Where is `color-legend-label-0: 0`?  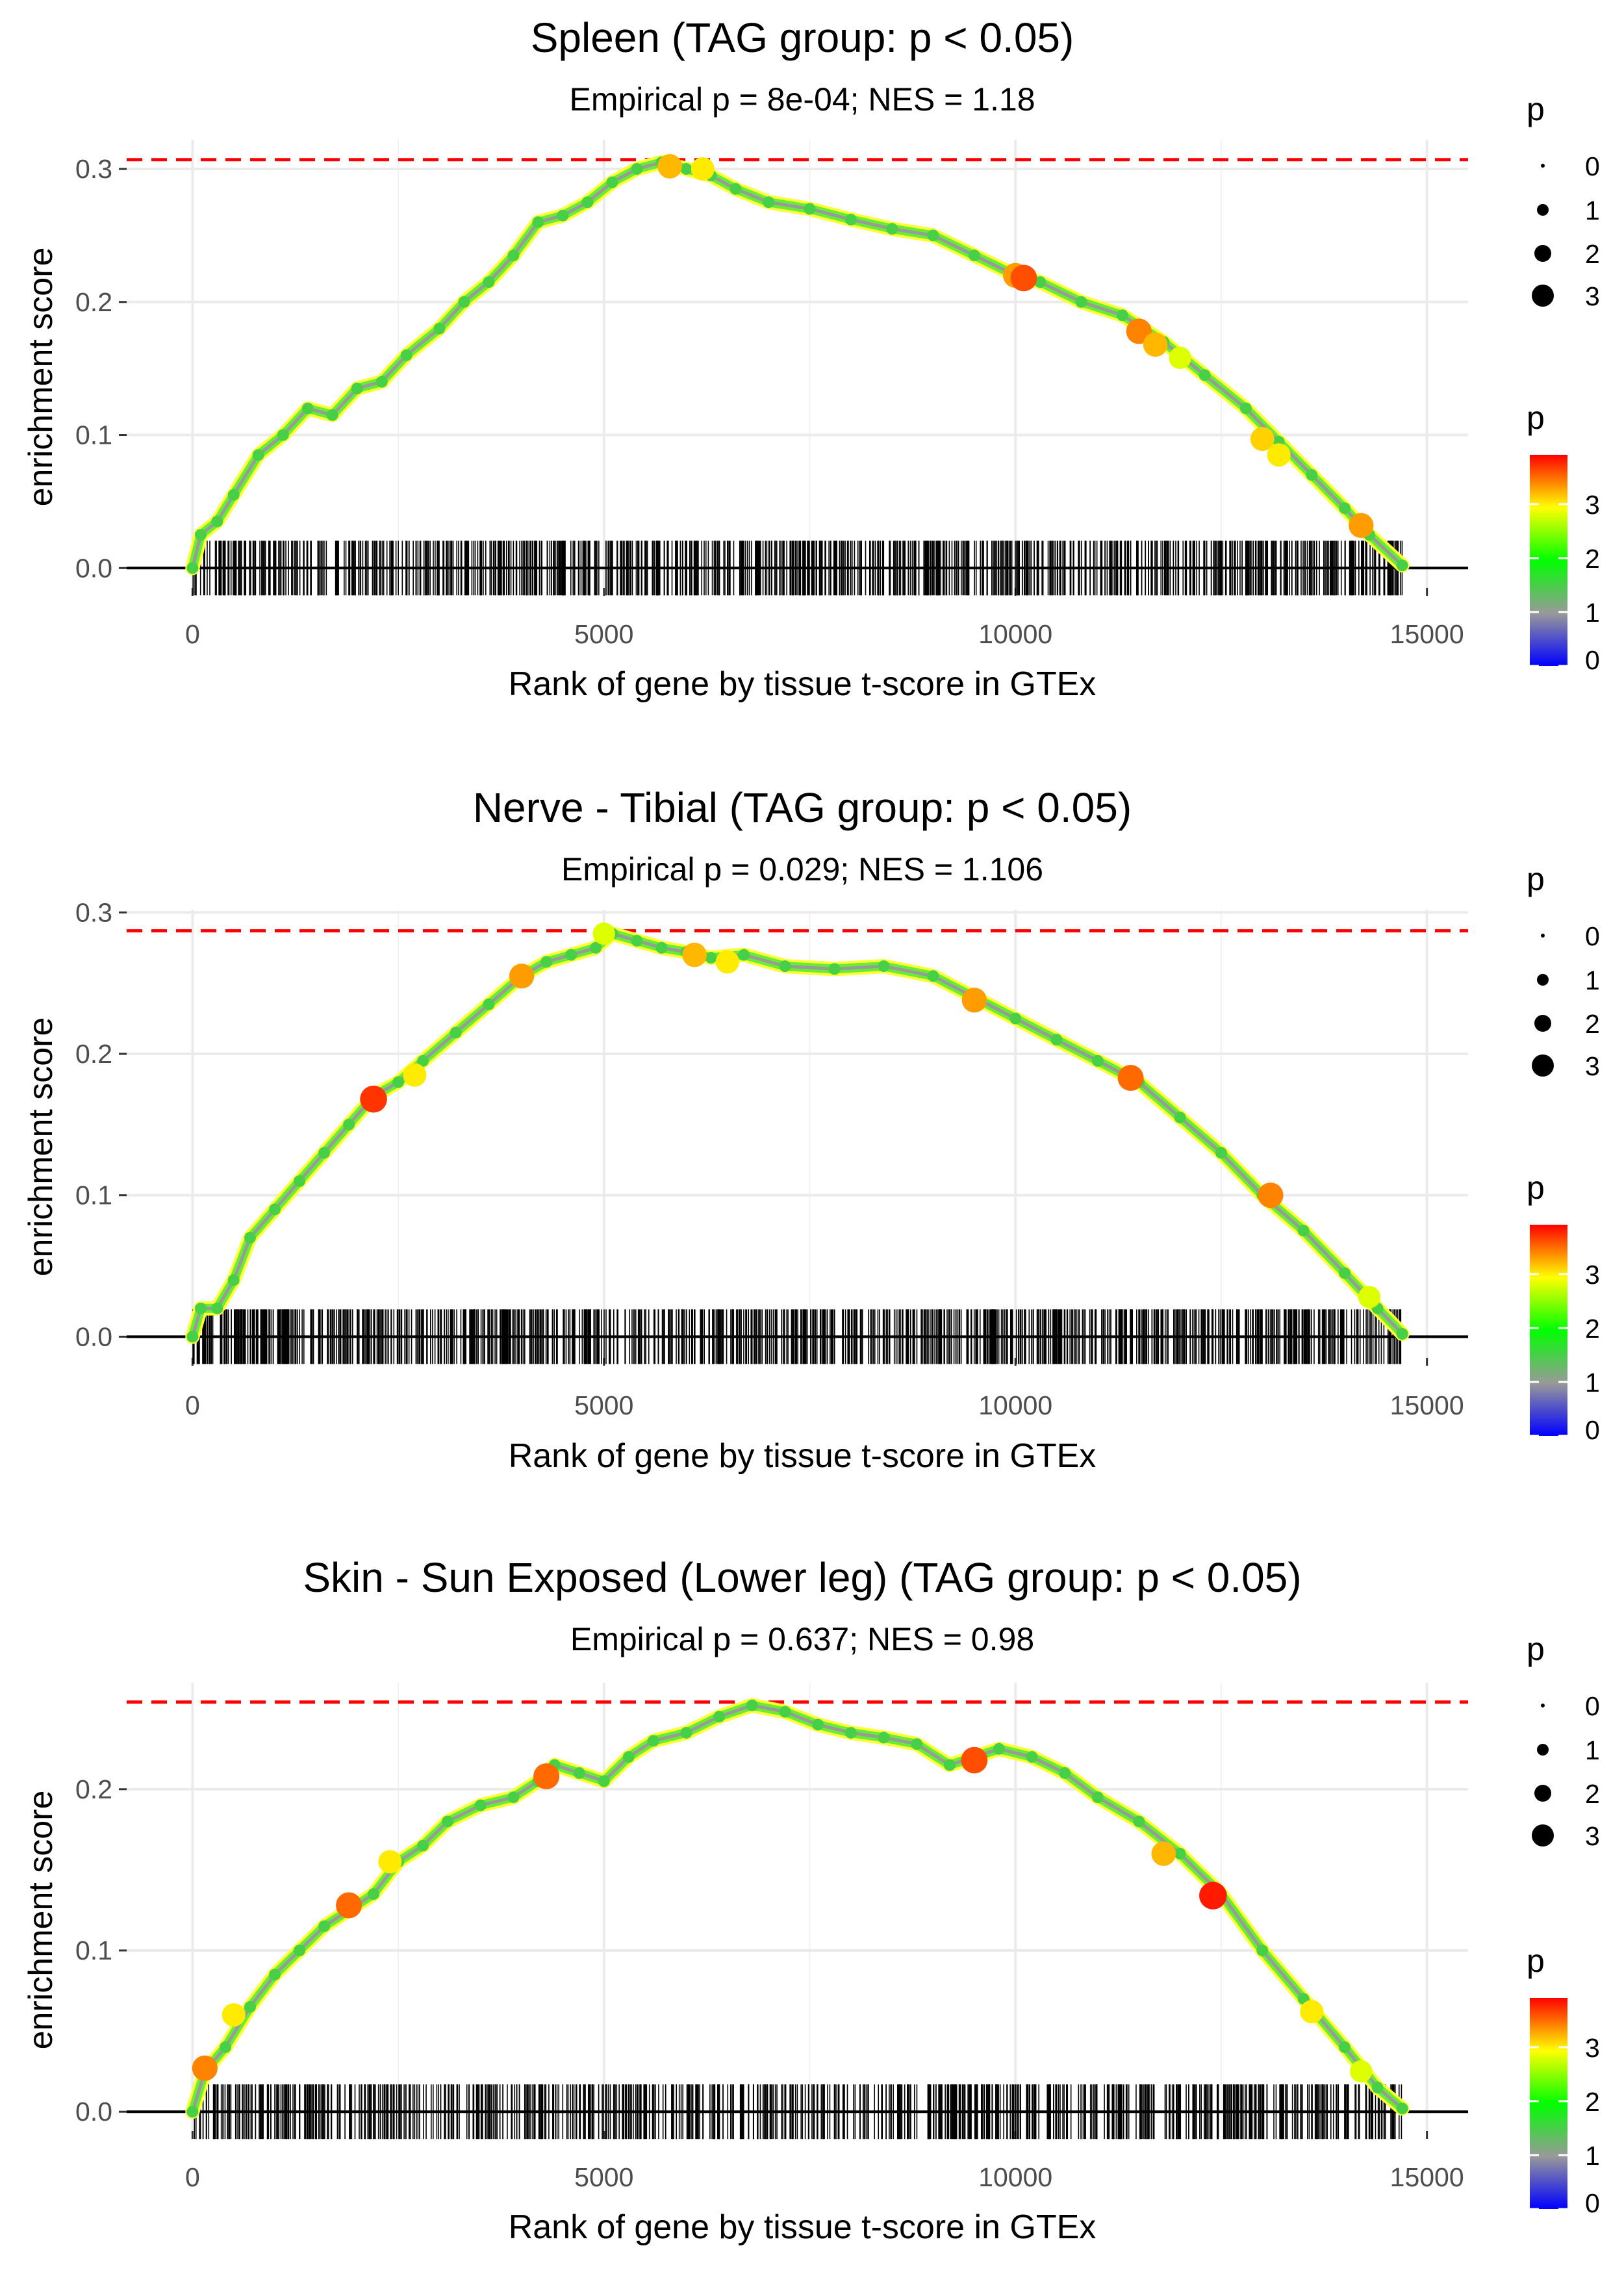 color-legend-label-0: 0 is located at coordinates (1592, 1430).